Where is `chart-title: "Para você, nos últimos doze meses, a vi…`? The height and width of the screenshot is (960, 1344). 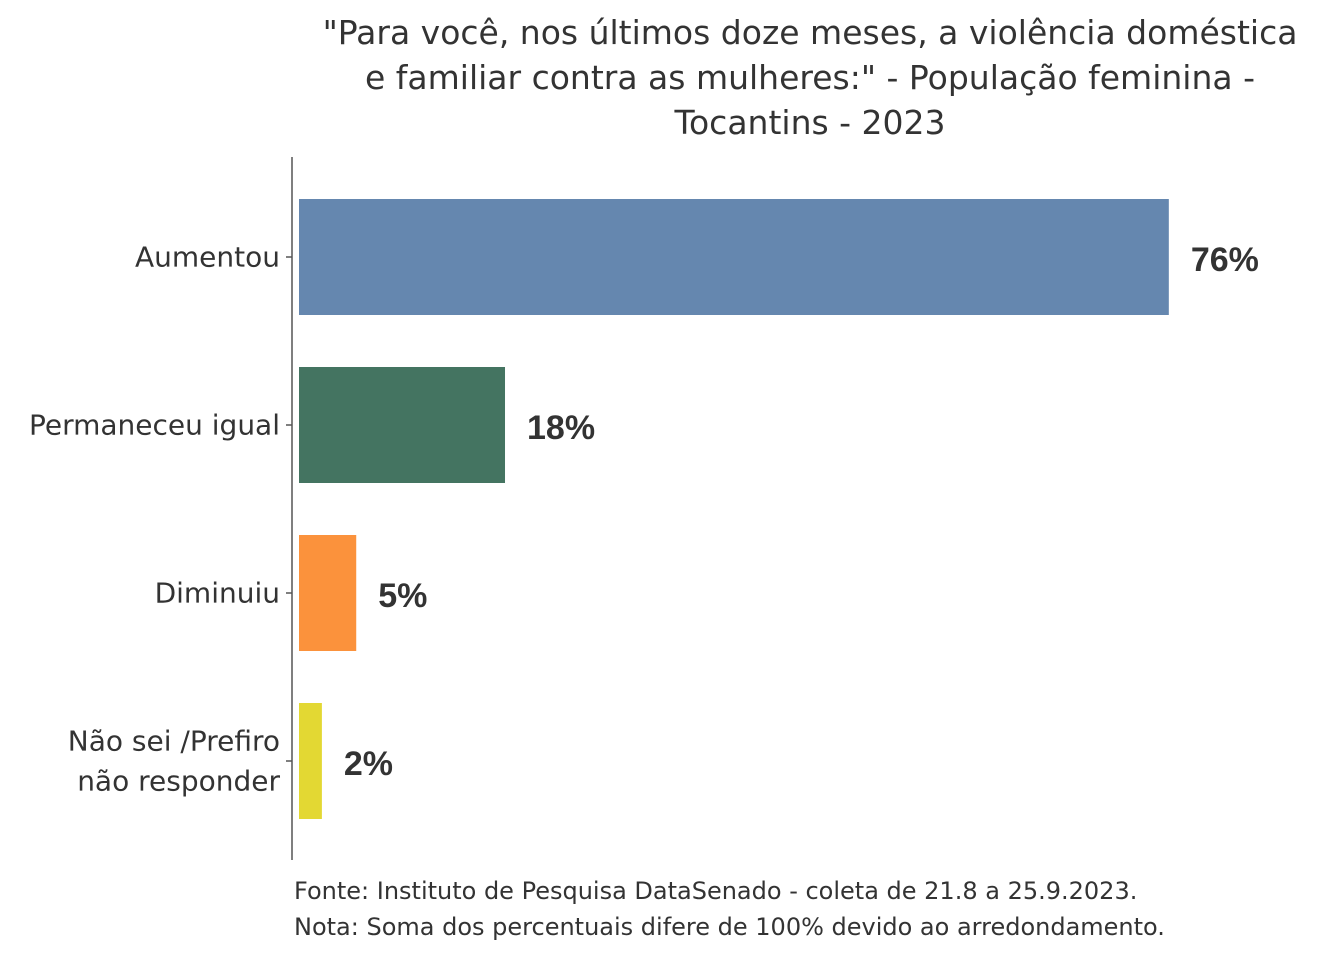 chart-title: "Para você, nos últimos doze meses, a vi… is located at coordinates (810, 77).